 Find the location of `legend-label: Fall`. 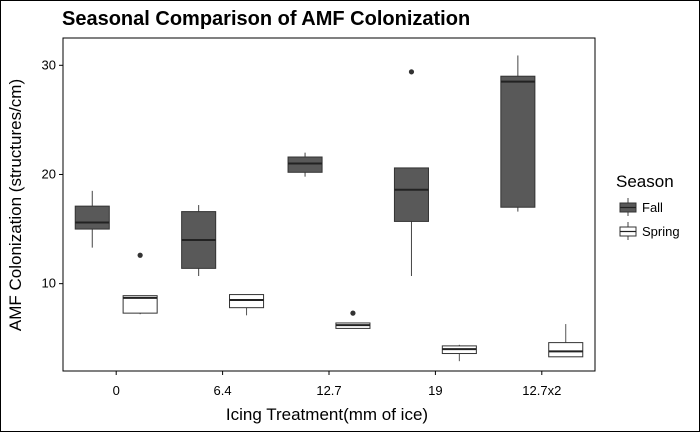

legend-label: Fall is located at coordinates (652, 207).